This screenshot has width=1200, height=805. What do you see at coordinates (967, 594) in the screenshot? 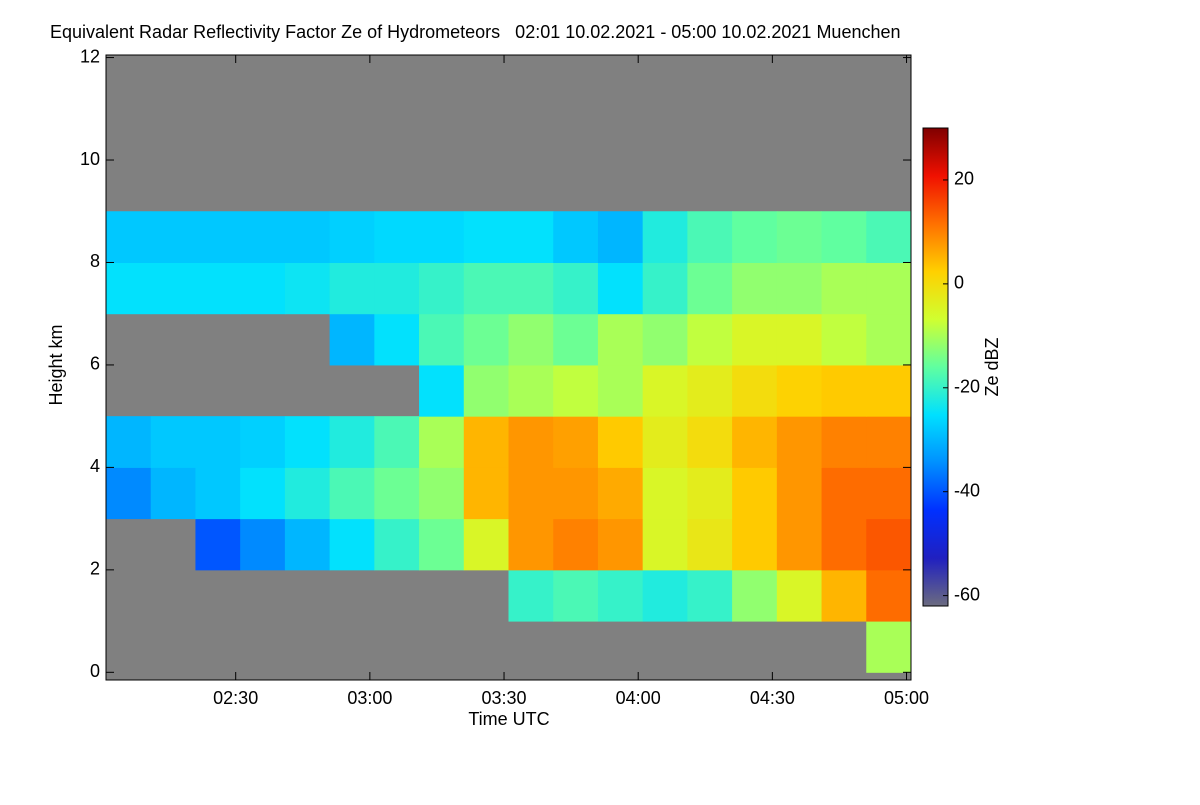
I see `colorbar-tick-label: -60` at bounding box center [967, 594].